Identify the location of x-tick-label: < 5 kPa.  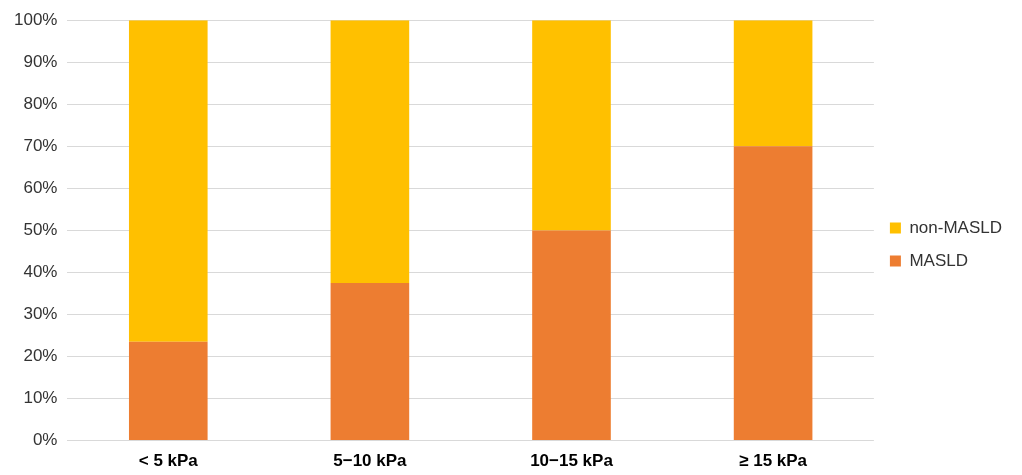
(168, 461).